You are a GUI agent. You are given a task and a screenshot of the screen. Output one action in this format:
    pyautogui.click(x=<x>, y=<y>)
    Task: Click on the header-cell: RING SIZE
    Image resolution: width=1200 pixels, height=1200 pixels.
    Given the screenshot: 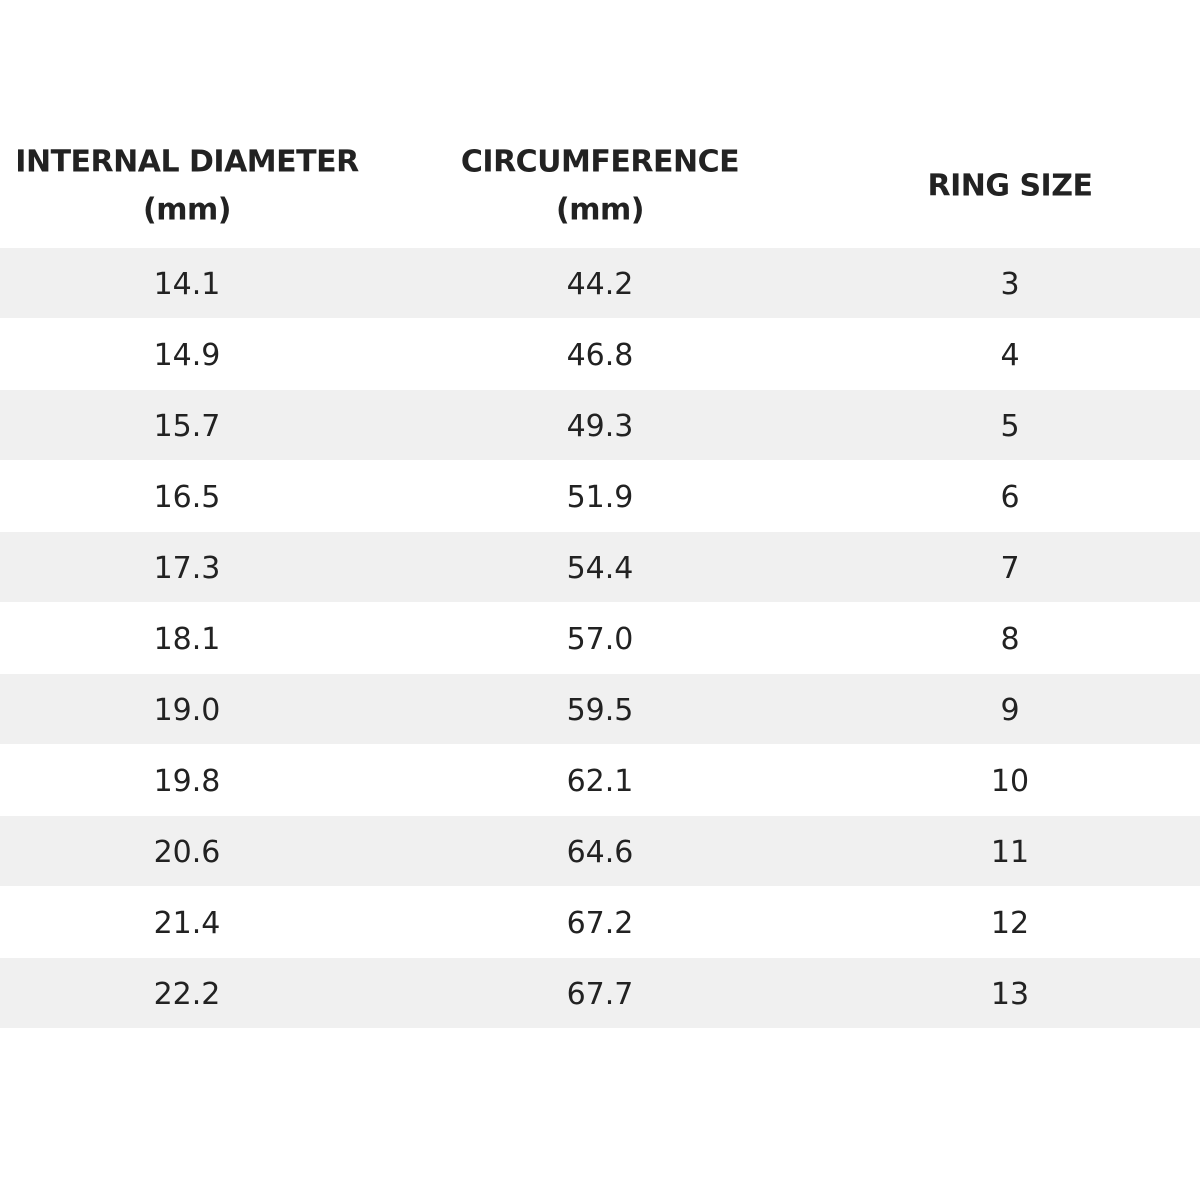 What is the action you would take?
    pyautogui.click(x=1010, y=186)
    